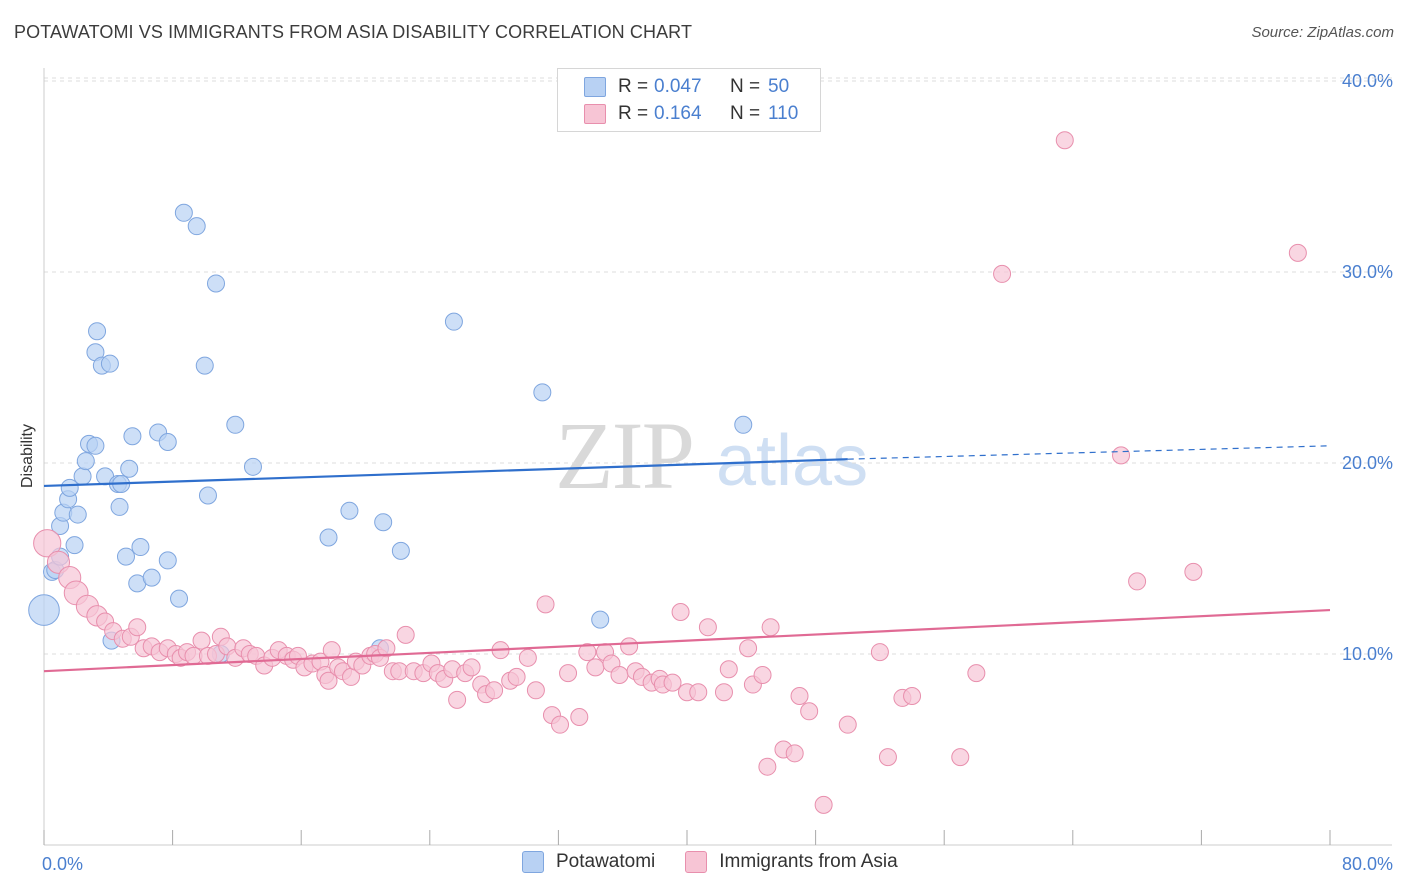  I want to click on series-legend-potawatomi: Potawatomi, so click(588, 862).